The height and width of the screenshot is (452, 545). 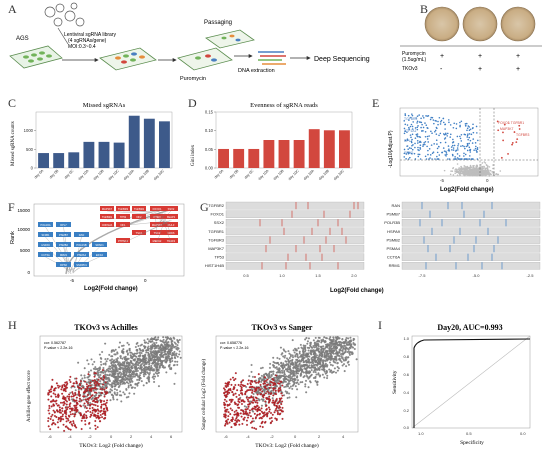 What do you see at coordinates (111, 445) in the screenshot?
I see `h1-xlabel: TKOv3: Log2 (Fold change)` at bounding box center [111, 445].